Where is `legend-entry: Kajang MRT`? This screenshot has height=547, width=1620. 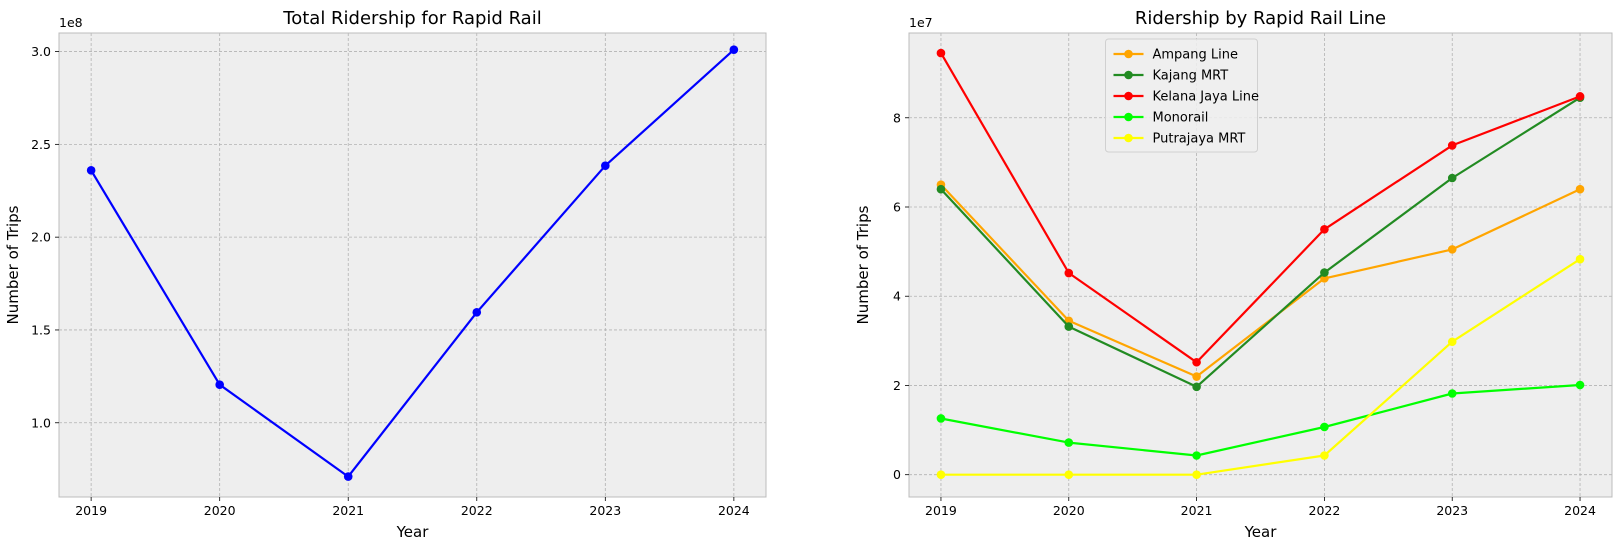 legend-entry: Kajang MRT is located at coordinates (1171, 76).